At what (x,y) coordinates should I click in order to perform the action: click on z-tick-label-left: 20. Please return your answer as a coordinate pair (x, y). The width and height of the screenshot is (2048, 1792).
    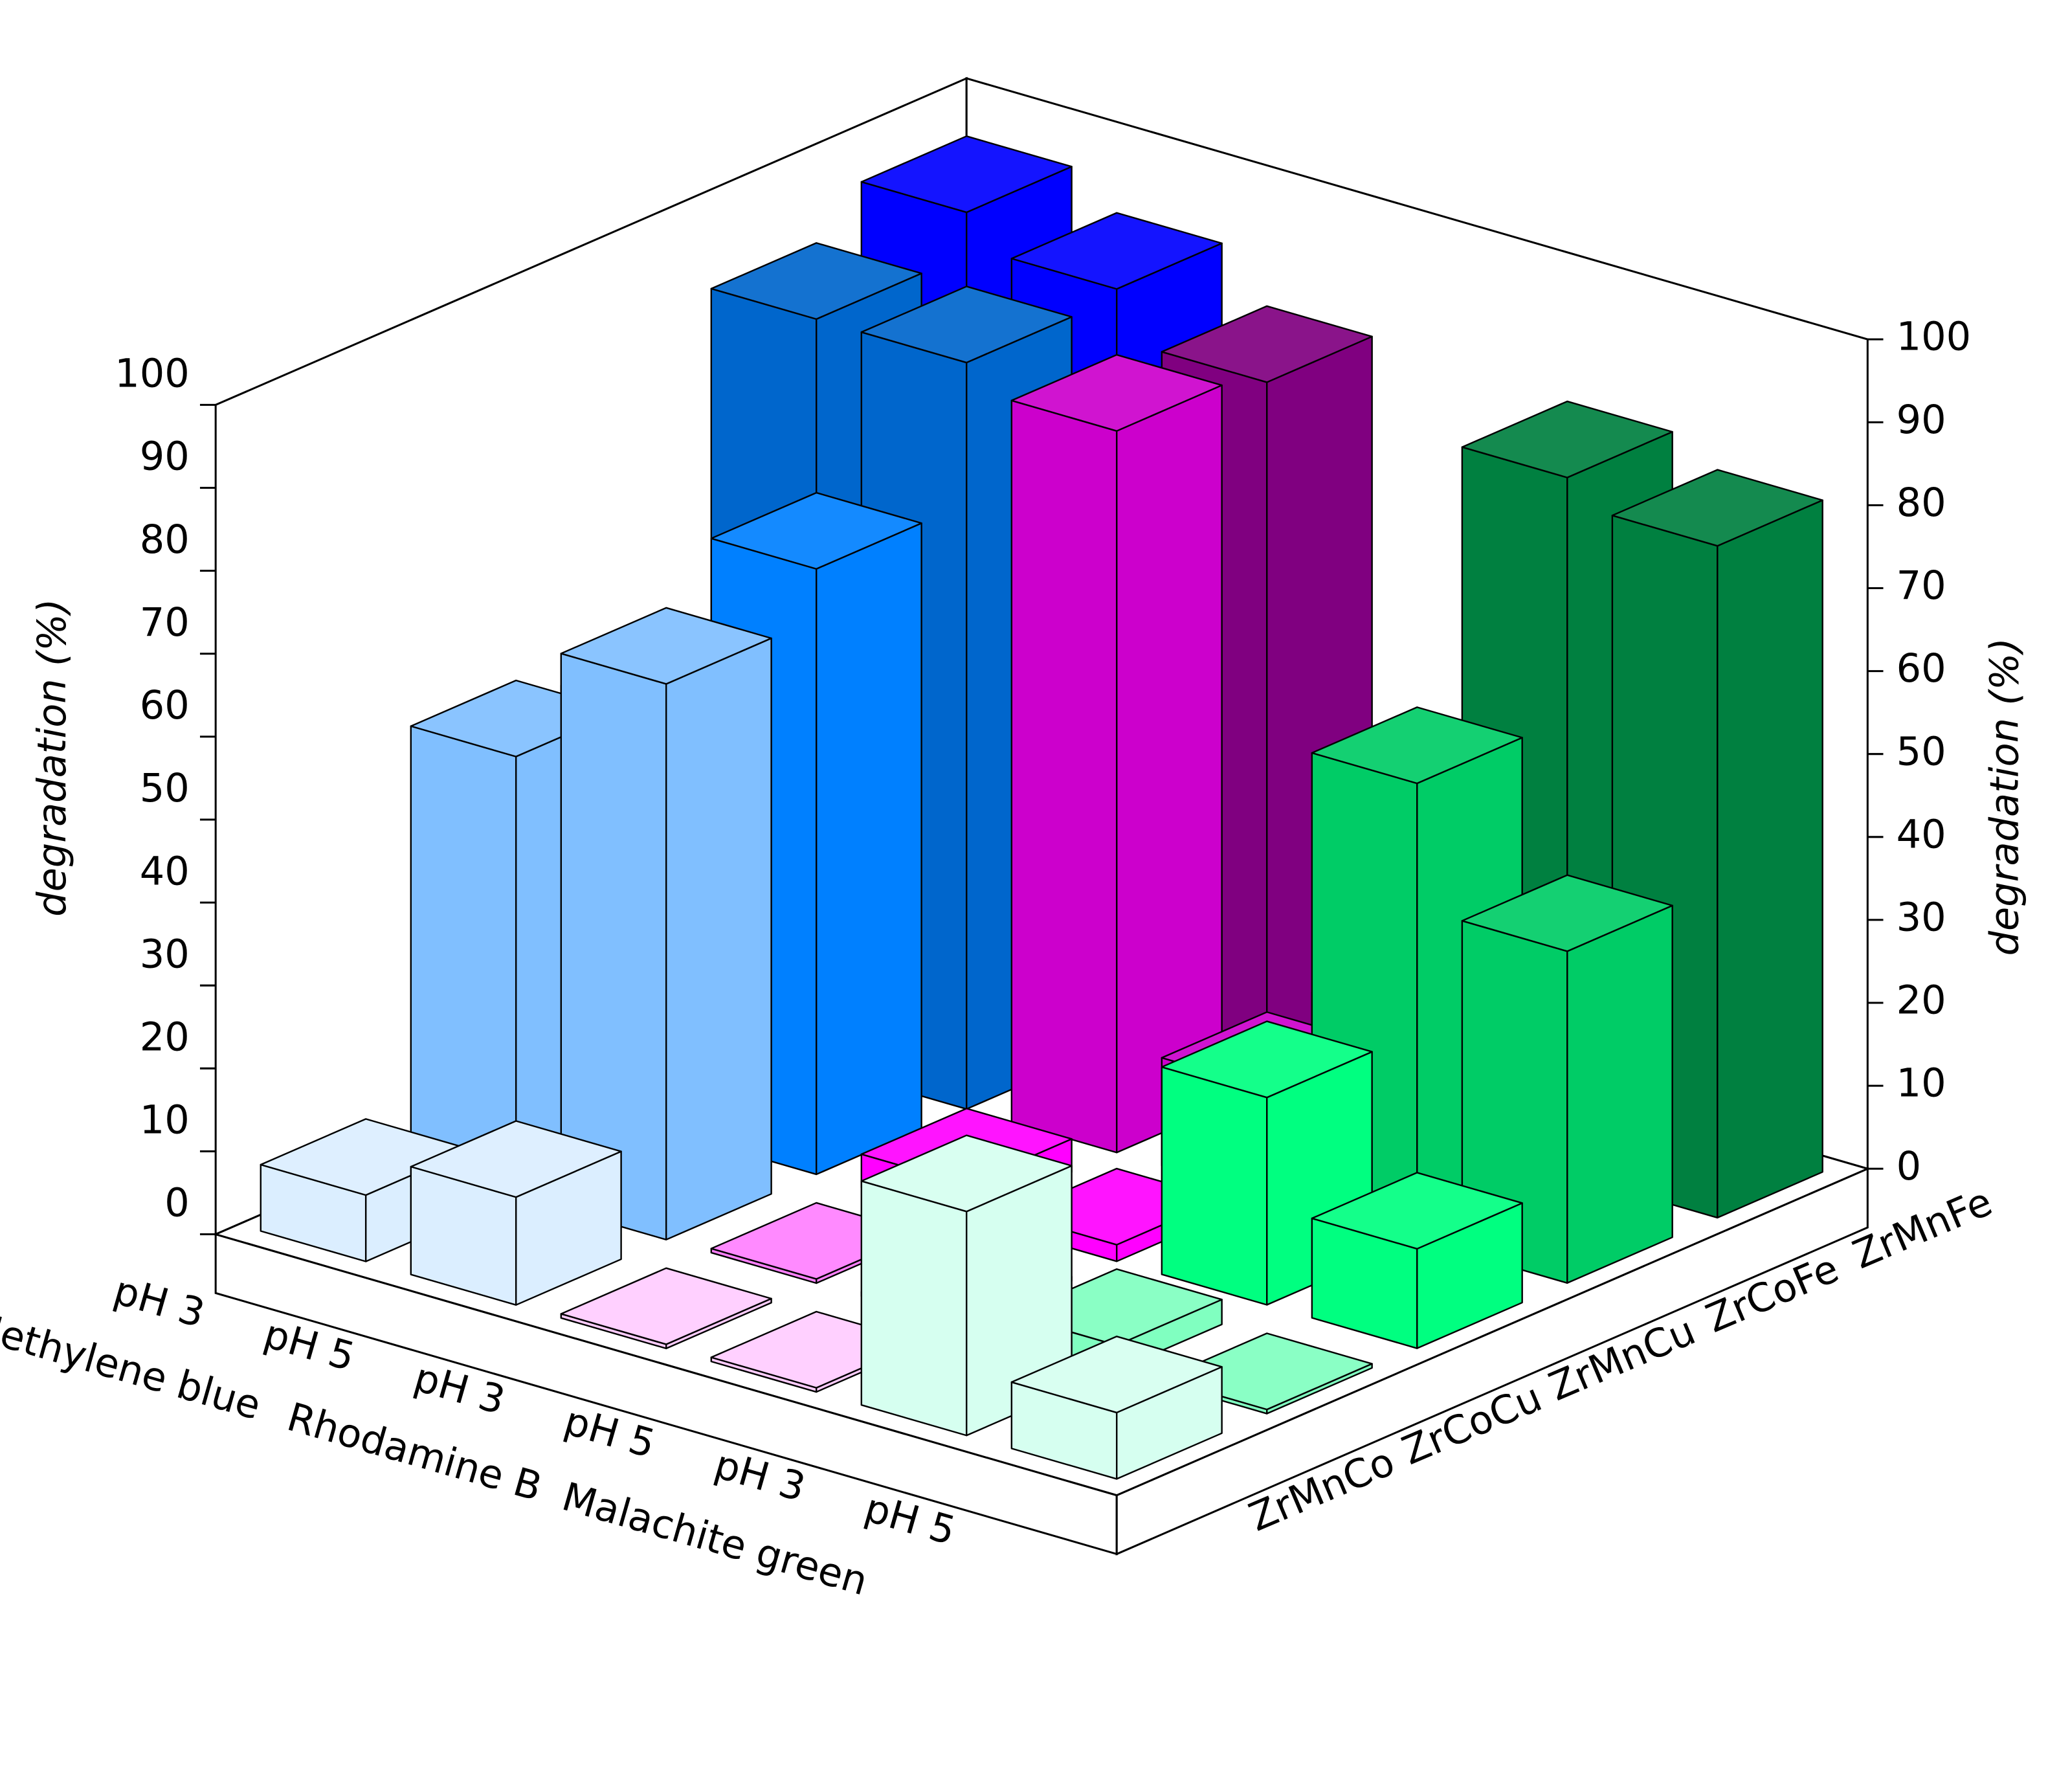
    Looking at the image, I should click on (165, 1038).